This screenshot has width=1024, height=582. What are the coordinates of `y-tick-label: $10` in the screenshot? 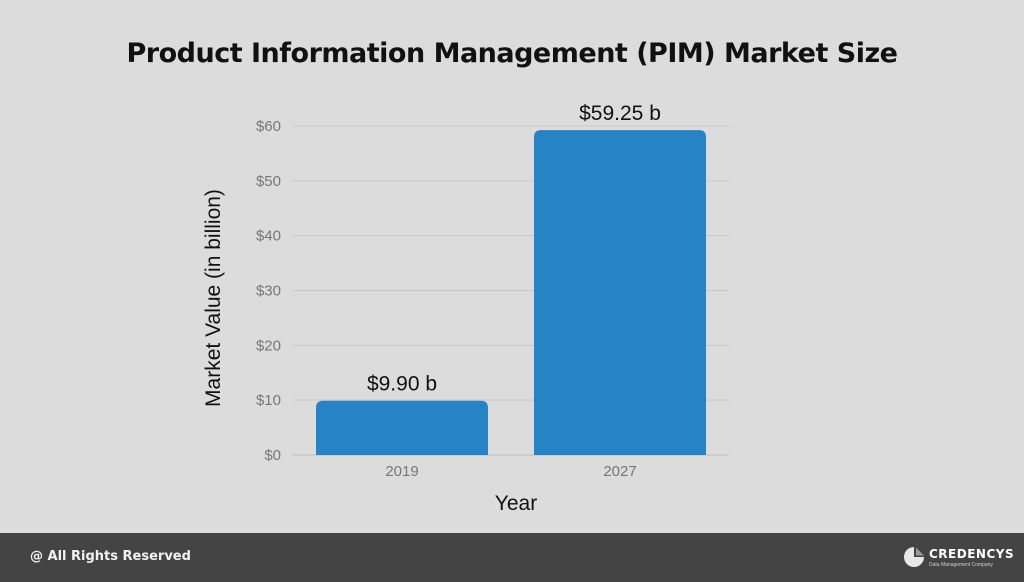 It's located at (268, 400).